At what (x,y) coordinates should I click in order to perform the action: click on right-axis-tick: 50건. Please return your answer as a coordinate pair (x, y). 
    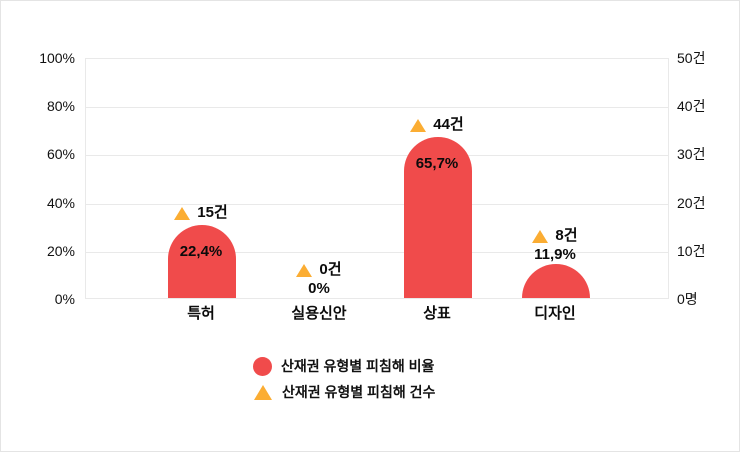
    Looking at the image, I should click on (691, 58).